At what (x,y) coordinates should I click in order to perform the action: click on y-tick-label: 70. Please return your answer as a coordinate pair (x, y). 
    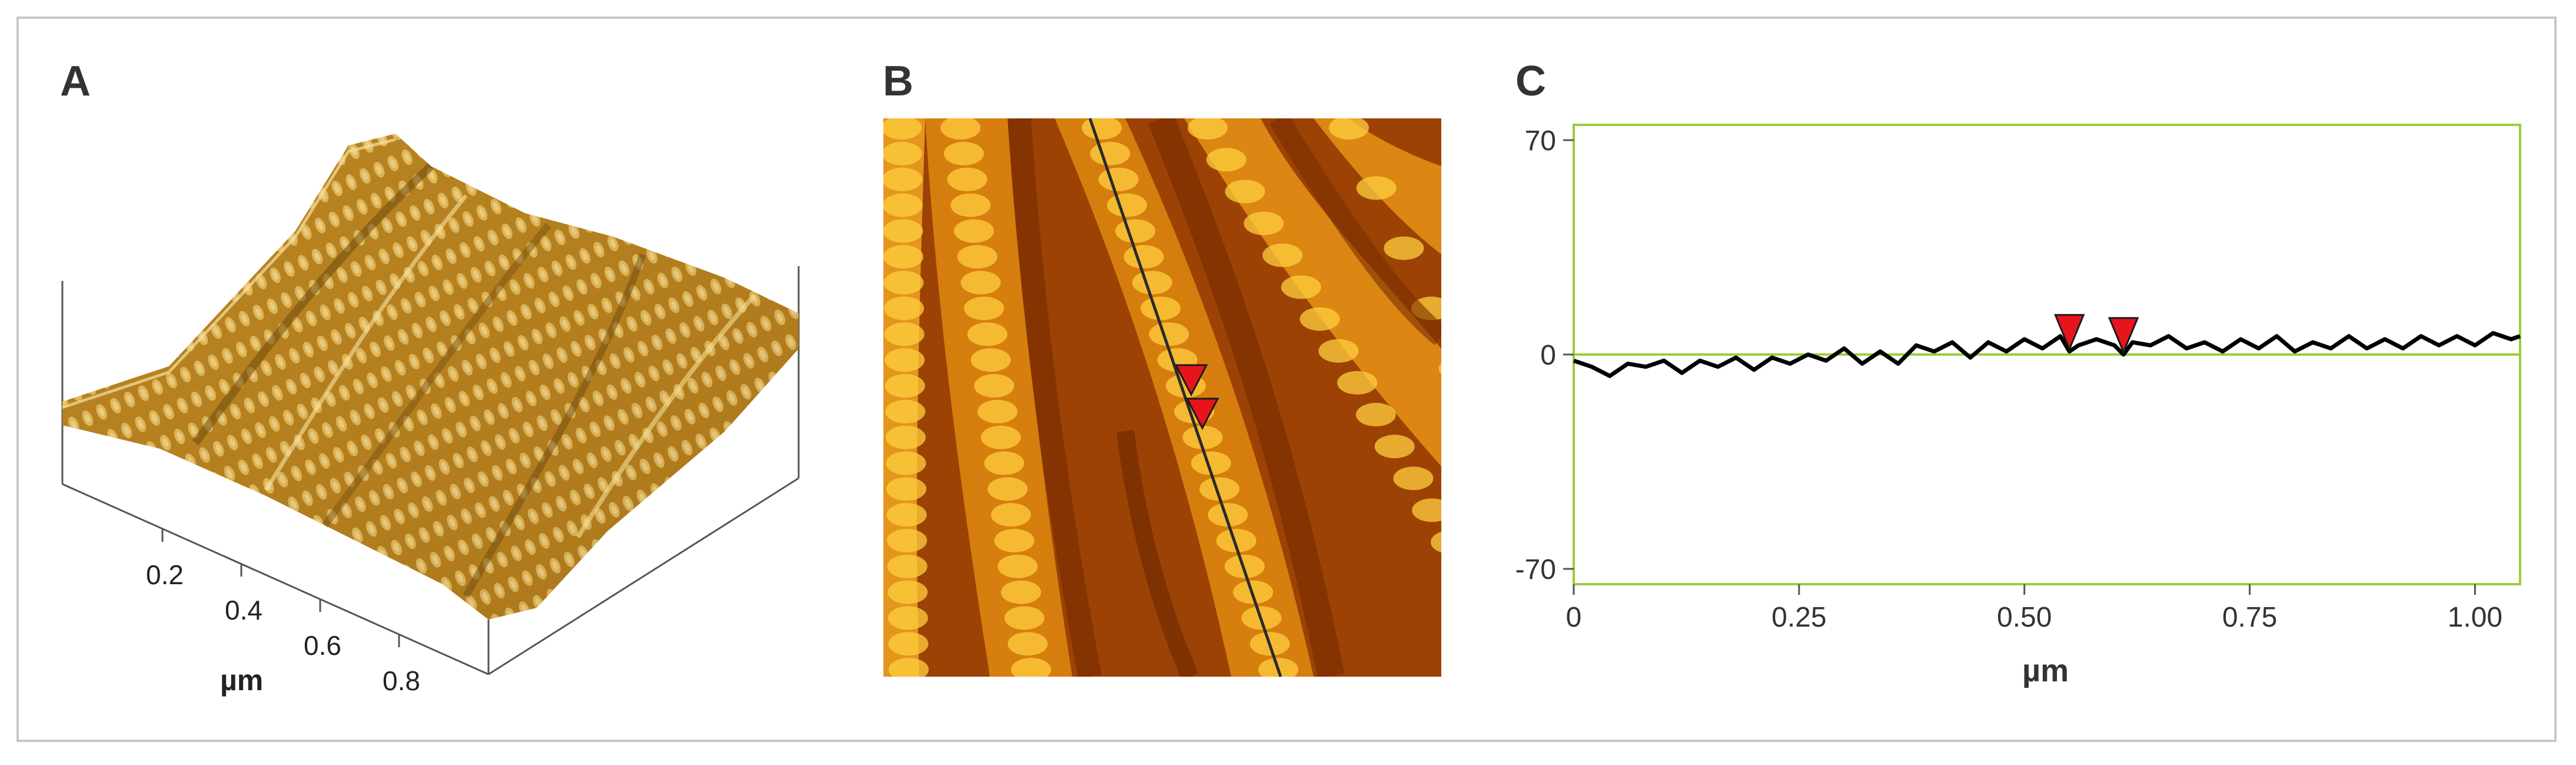
    Looking at the image, I should click on (1540, 141).